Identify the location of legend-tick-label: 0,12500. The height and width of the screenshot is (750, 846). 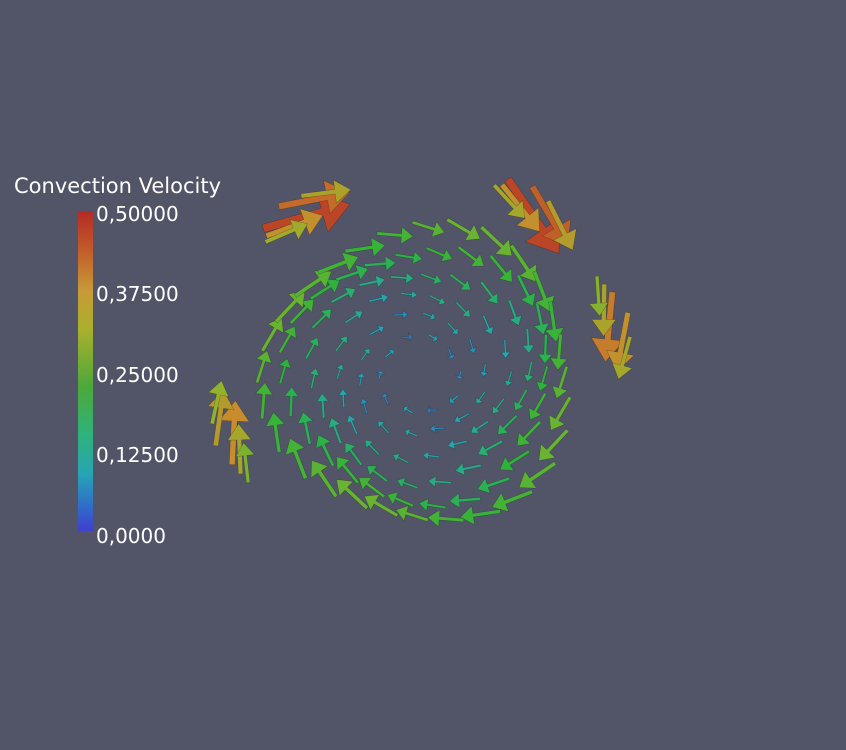
(137, 455).